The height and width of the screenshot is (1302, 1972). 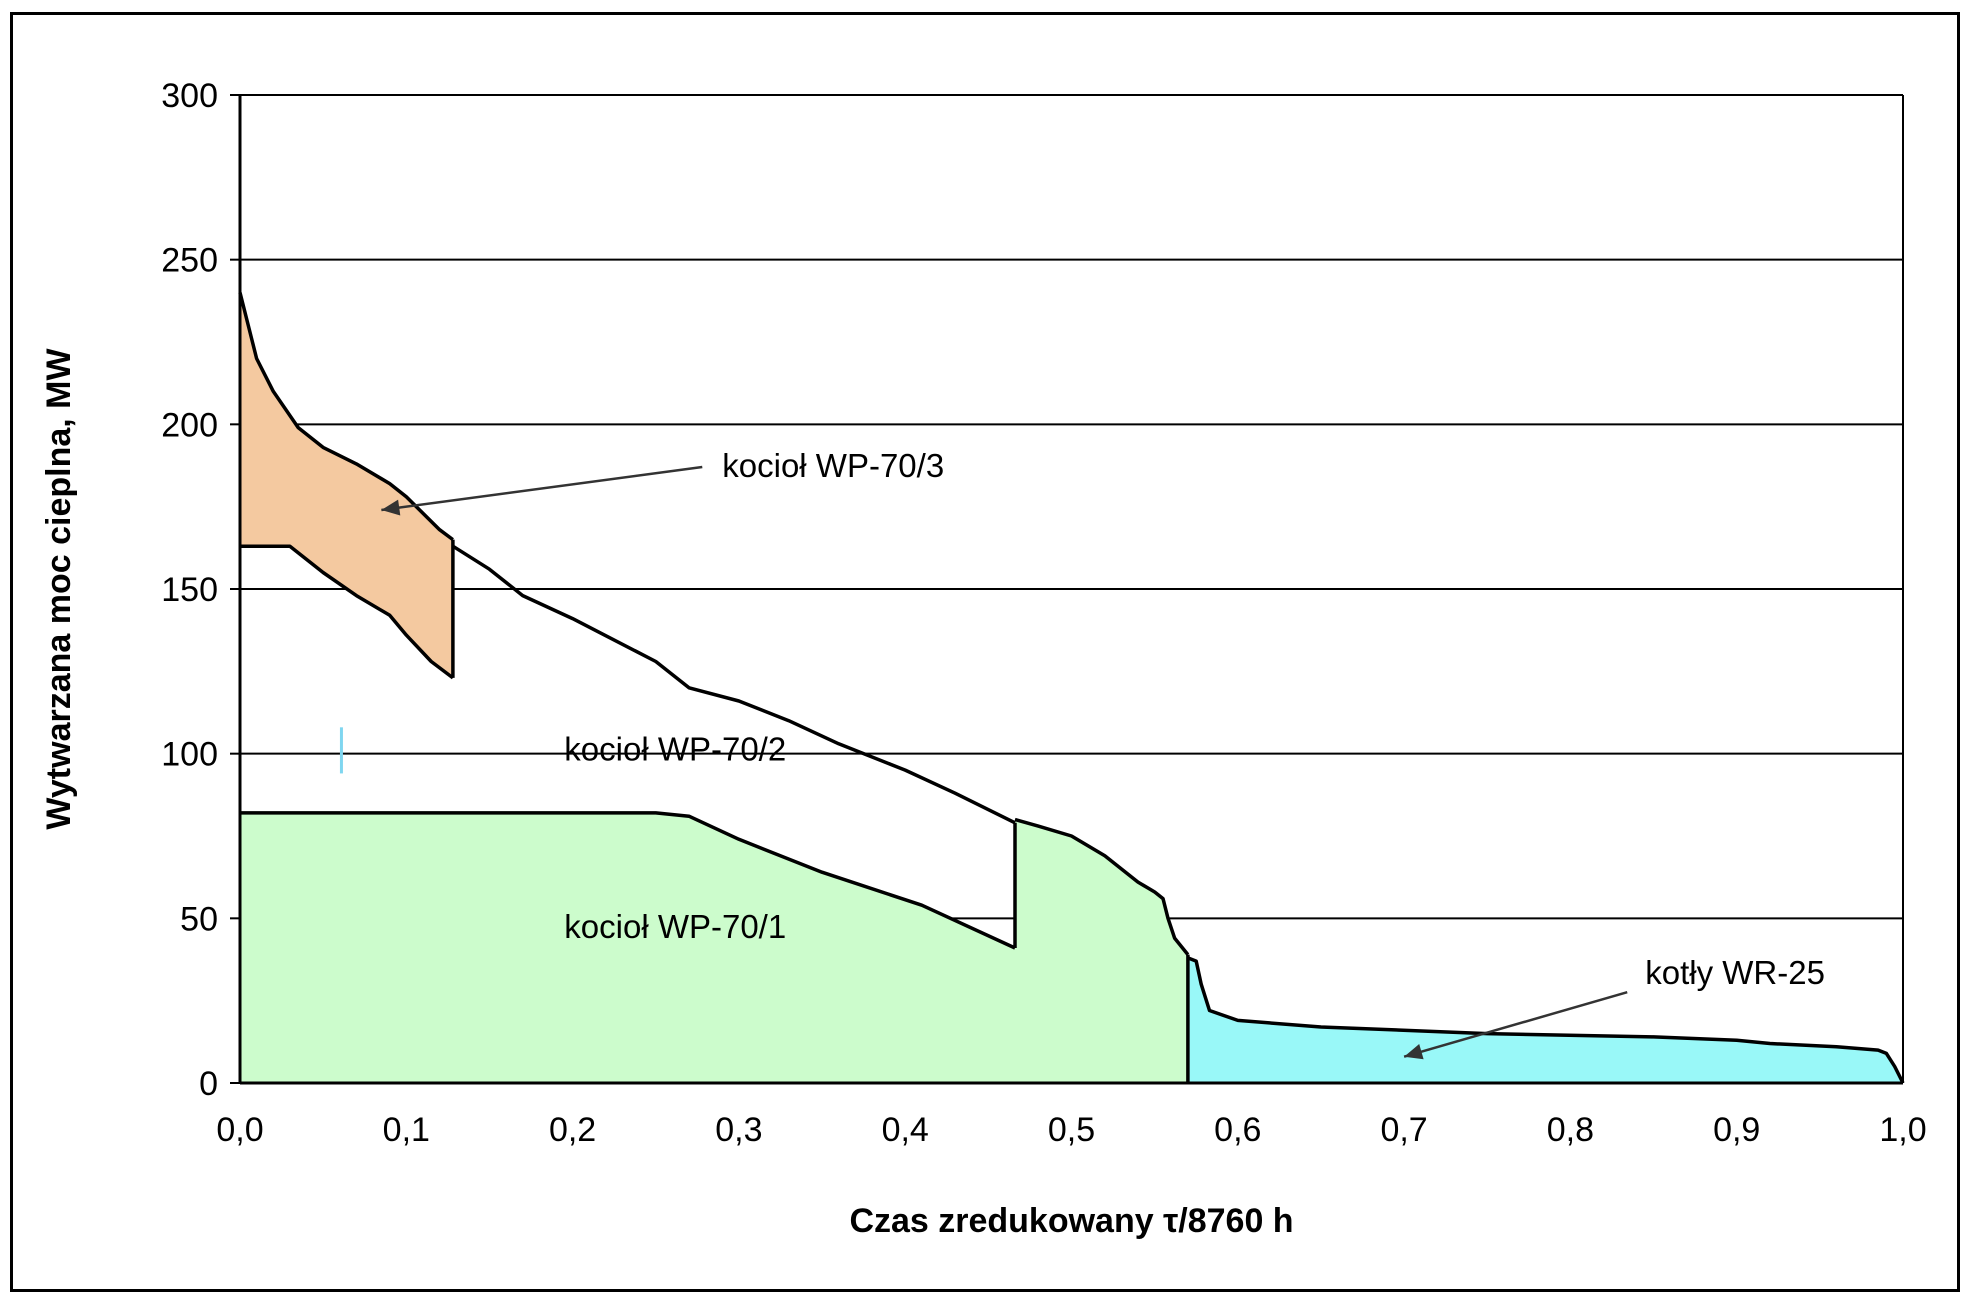 I want to click on x-tick-label: 0,9, so click(x=1736, y=1130).